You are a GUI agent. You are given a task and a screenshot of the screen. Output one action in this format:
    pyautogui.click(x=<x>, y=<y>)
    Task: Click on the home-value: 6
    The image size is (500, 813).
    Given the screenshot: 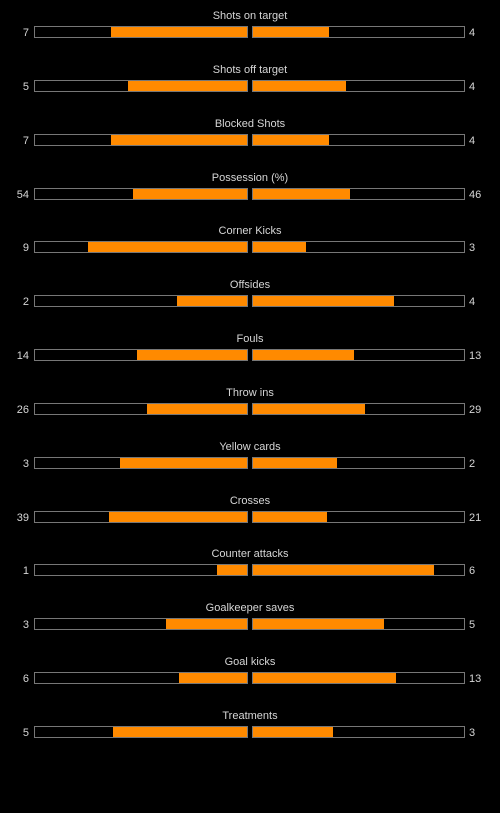 What is the action you would take?
    pyautogui.click(x=25, y=679)
    